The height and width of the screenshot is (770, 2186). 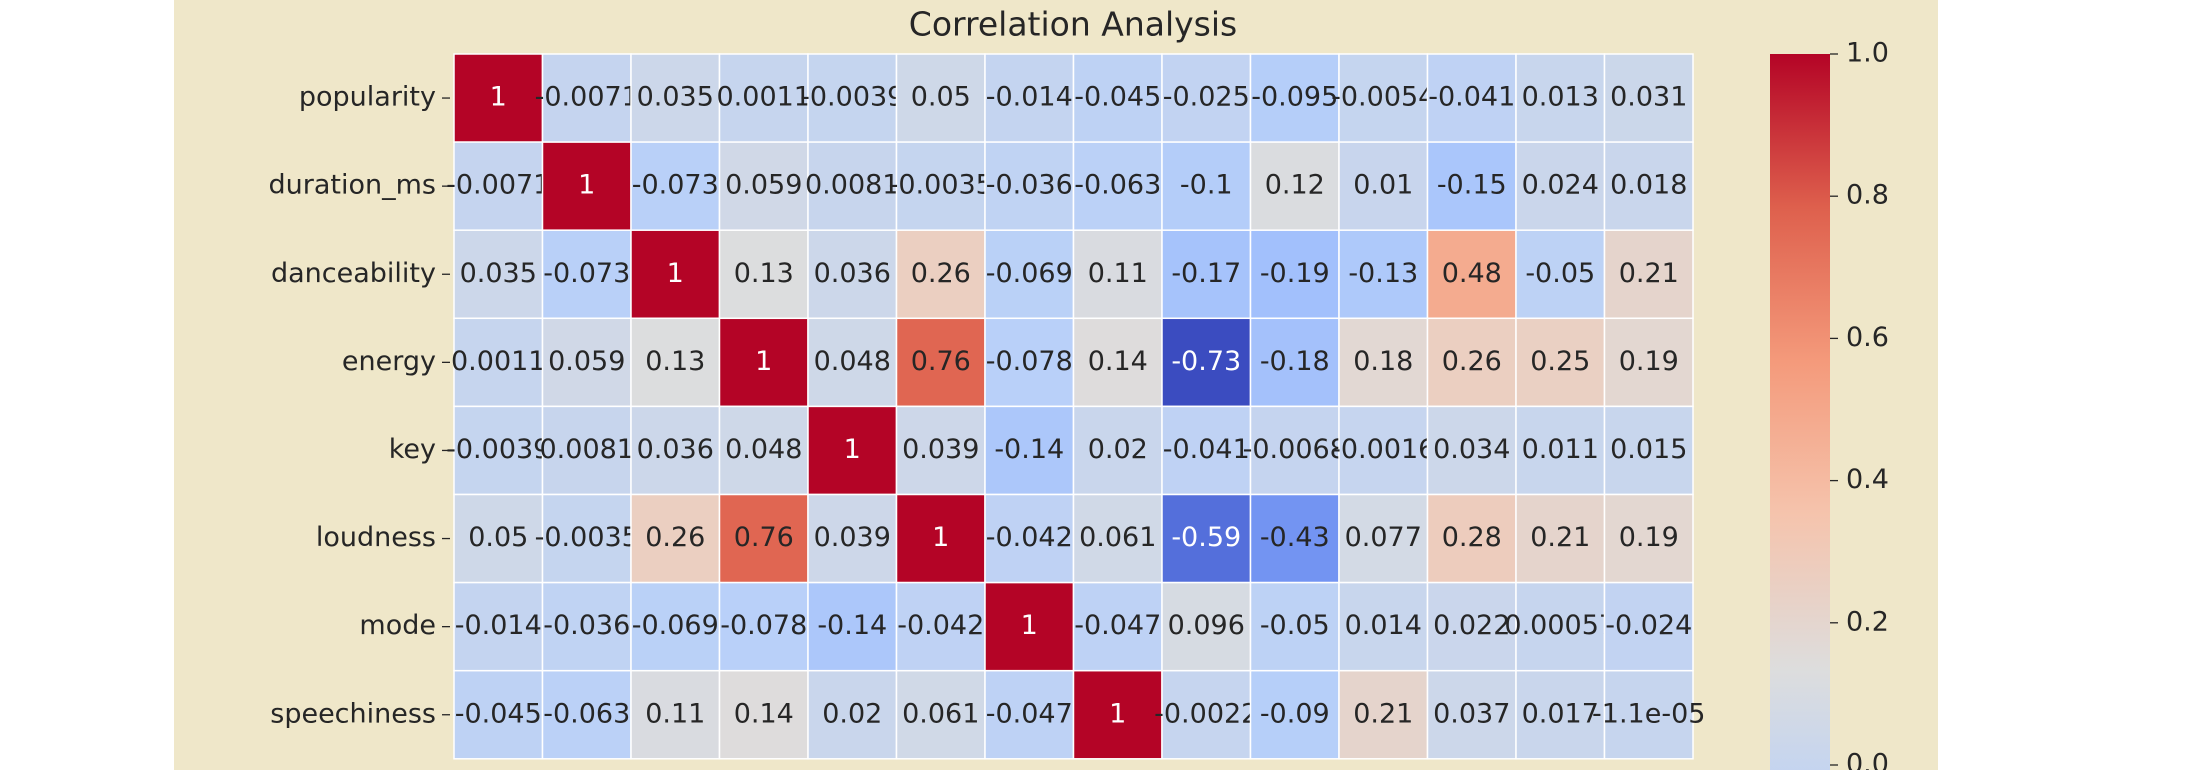 What do you see at coordinates (1383, 273) in the screenshot?
I see `cell-annotation: -0.13` at bounding box center [1383, 273].